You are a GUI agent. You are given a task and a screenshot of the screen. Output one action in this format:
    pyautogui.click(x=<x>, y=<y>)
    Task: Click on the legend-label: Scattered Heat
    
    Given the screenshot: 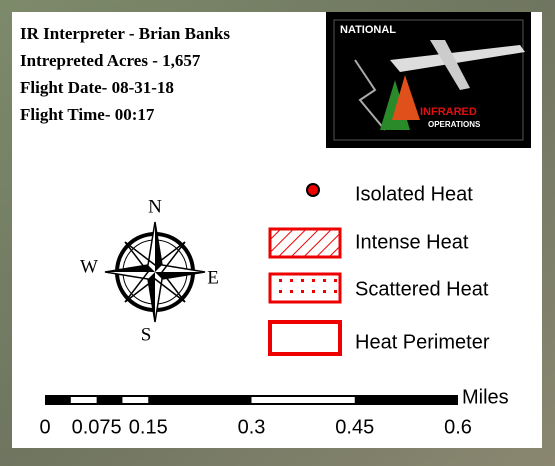 What is the action you would take?
    pyautogui.click(x=422, y=289)
    